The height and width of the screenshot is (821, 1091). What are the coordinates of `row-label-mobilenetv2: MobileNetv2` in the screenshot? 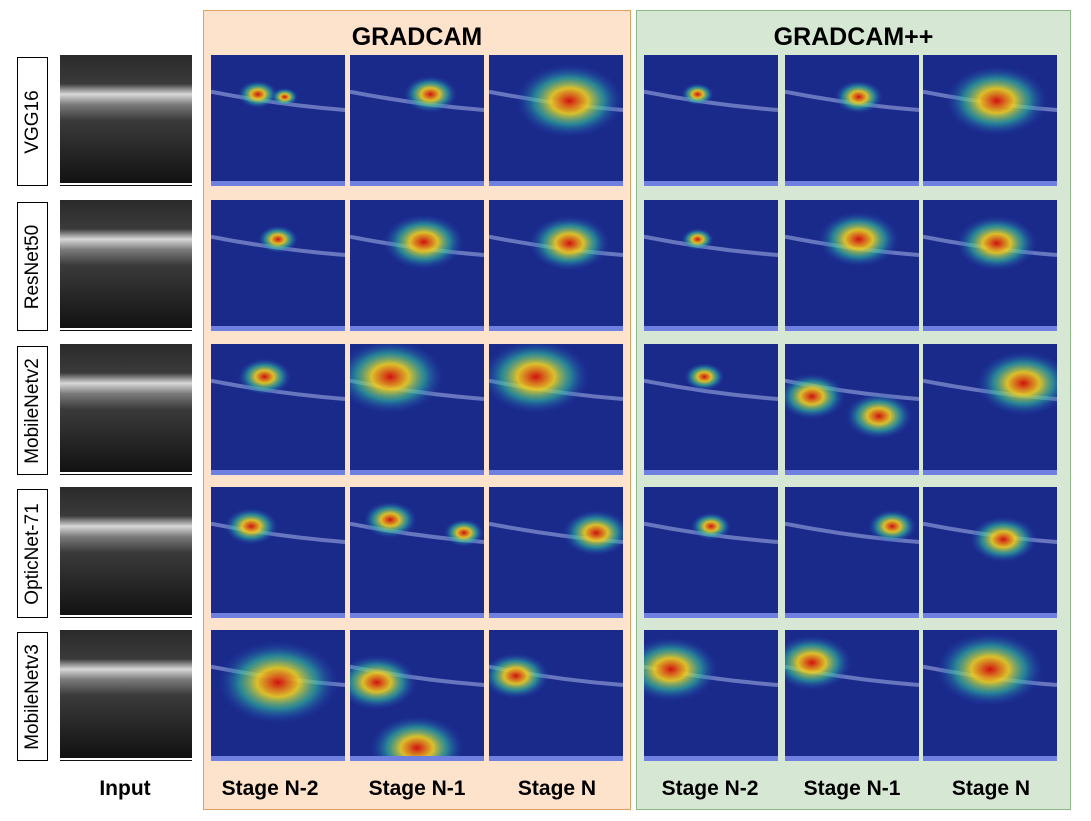 It's located at (32, 410).